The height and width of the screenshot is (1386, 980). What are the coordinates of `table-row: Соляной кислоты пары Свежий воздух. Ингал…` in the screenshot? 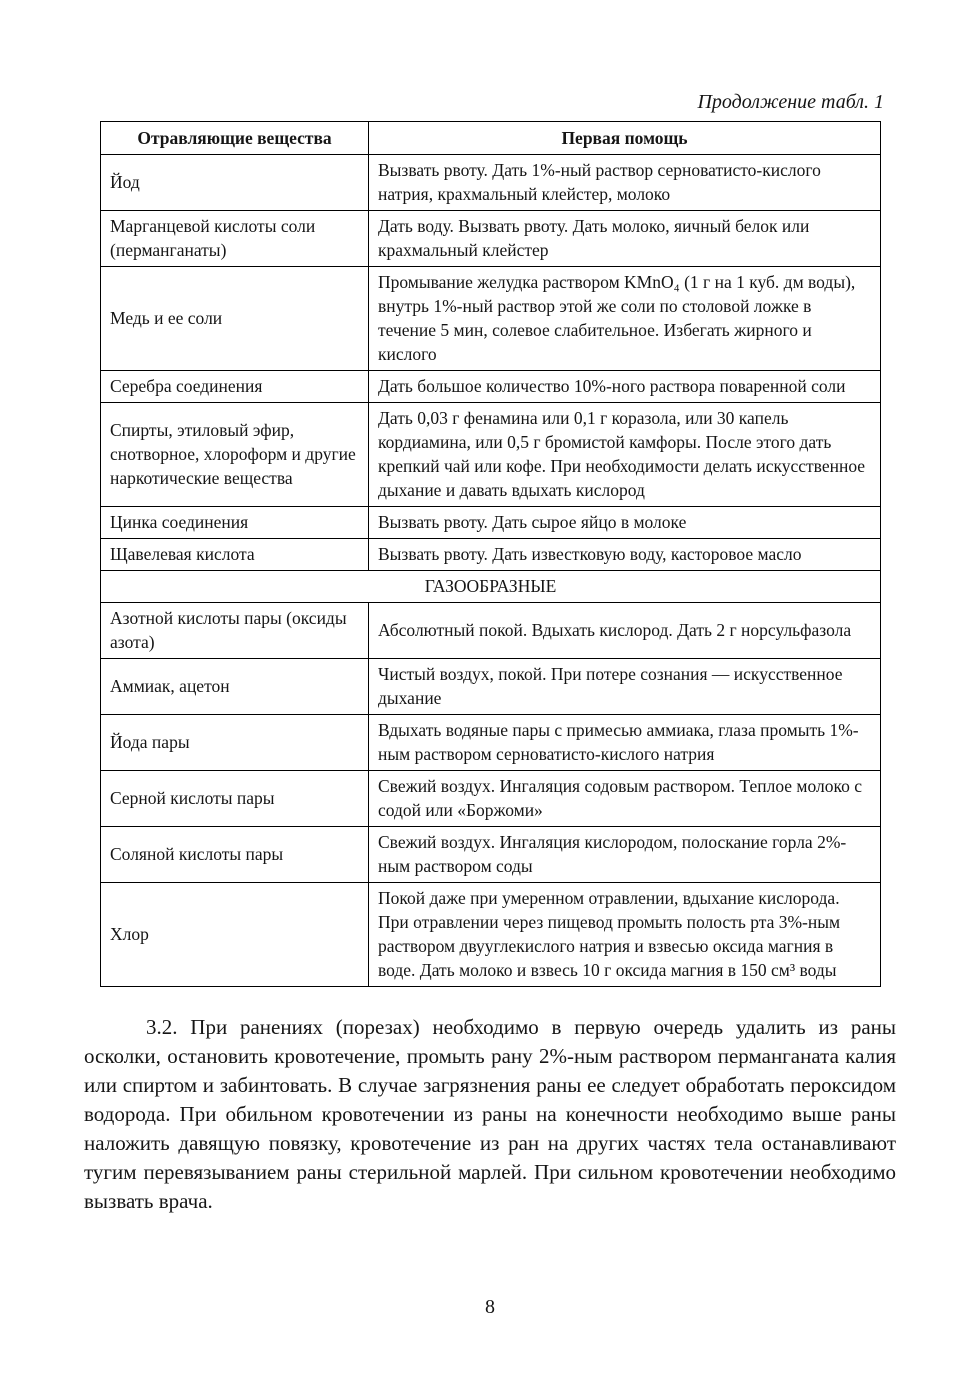 It's located at (490, 854).